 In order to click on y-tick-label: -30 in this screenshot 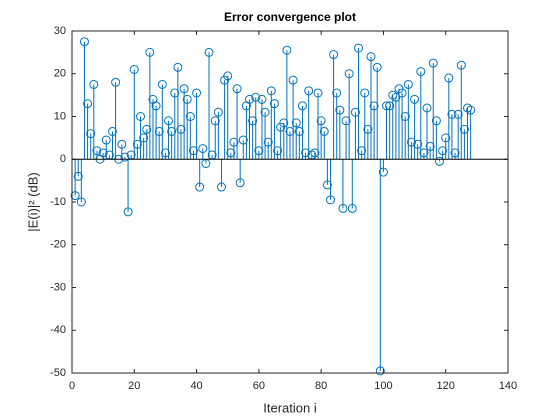, I will do `click(58, 287)`.